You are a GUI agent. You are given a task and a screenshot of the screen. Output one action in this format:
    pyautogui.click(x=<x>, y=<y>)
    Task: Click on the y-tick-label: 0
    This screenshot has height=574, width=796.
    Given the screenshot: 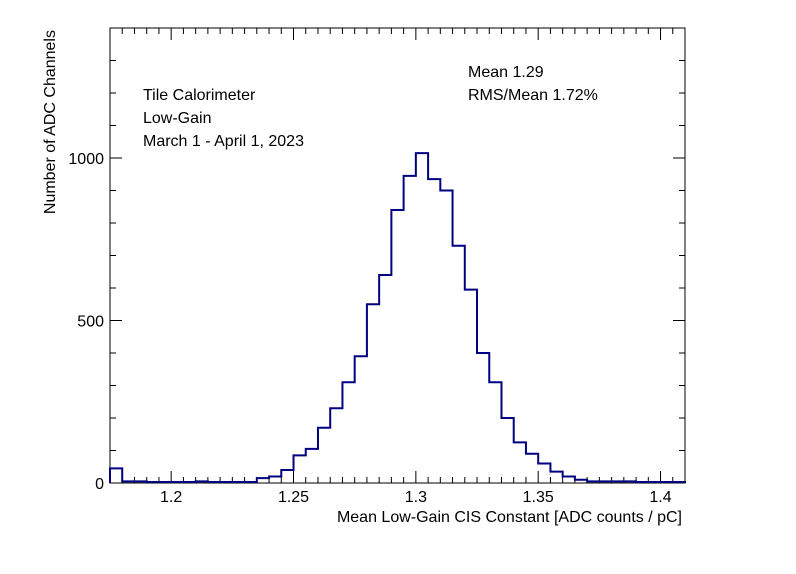 What is the action you would take?
    pyautogui.click(x=99, y=484)
    